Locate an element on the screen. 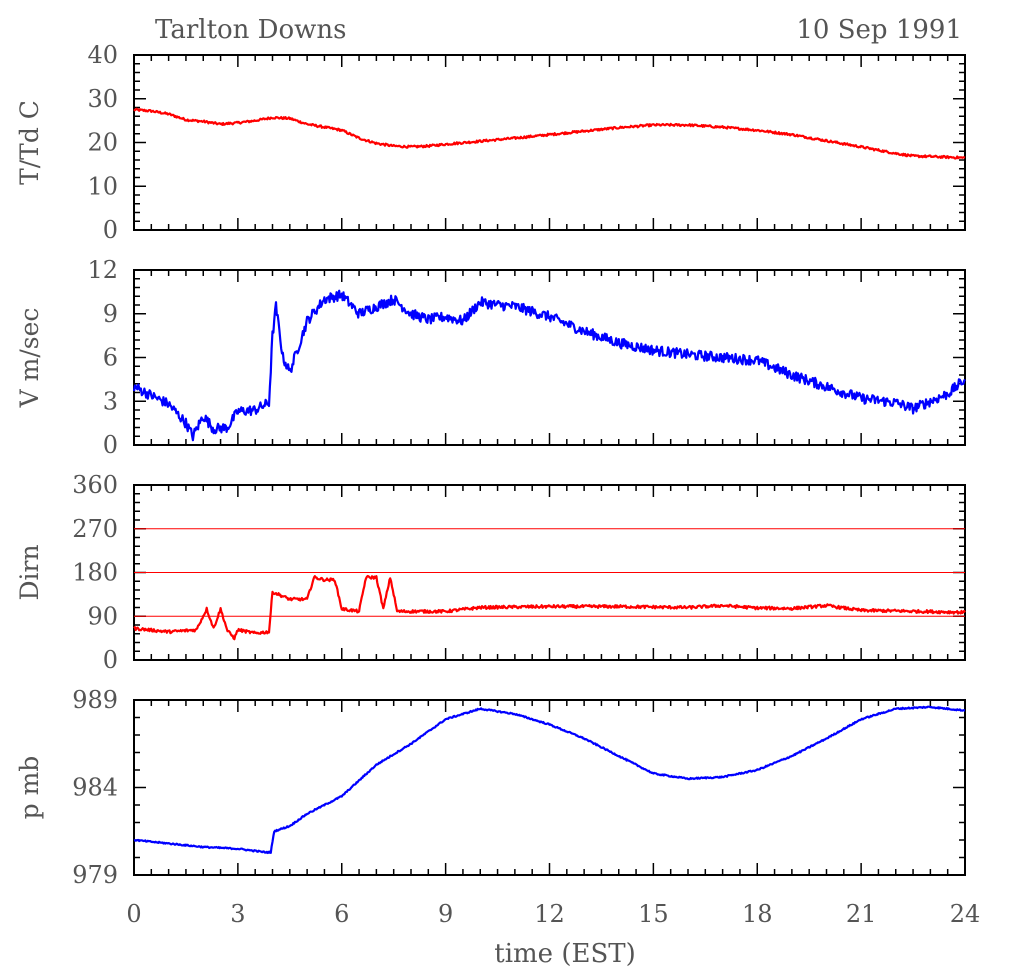  y-tick-label: 6 is located at coordinates (110, 358).